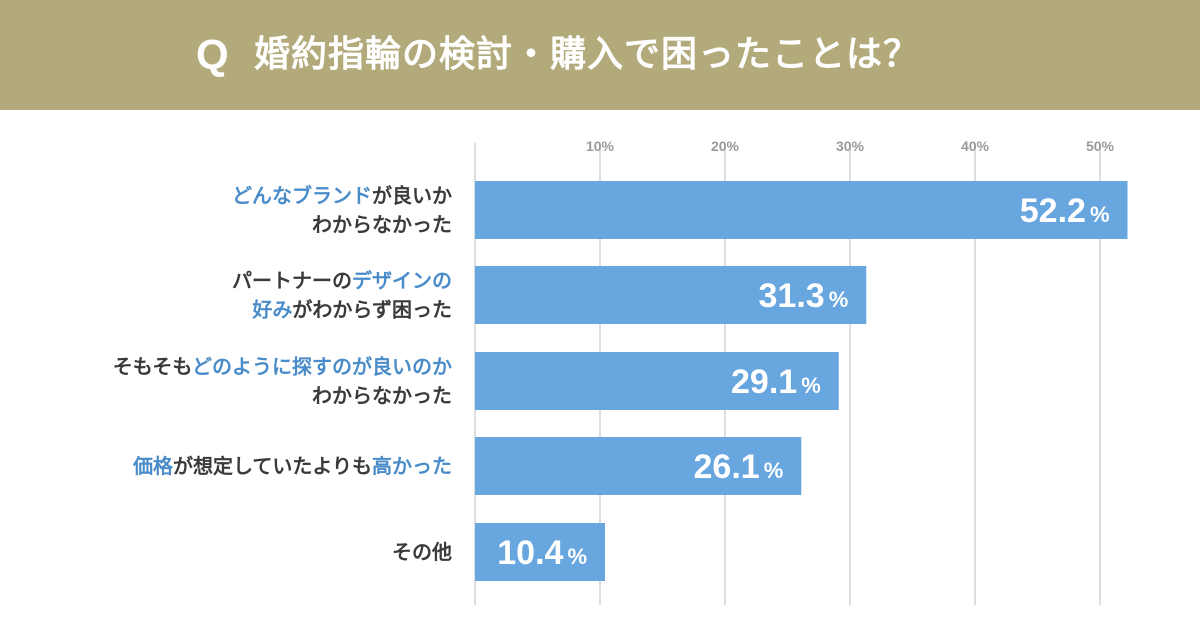 The image size is (1200, 630). Describe the element at coordinates (322, 367) in the screenshot. I see `category-label-highlight: どのように探すのが良いのか` at that location.